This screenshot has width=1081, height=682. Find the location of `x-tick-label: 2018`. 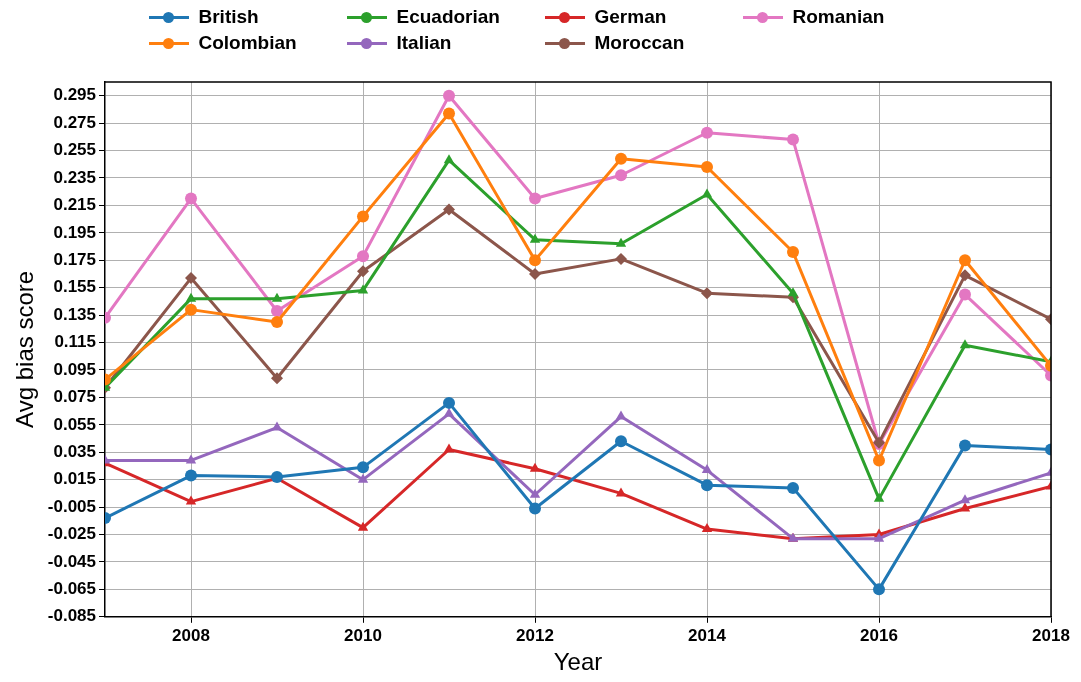

x-tick-label: 2018 is located at coordinates (1051, 635).